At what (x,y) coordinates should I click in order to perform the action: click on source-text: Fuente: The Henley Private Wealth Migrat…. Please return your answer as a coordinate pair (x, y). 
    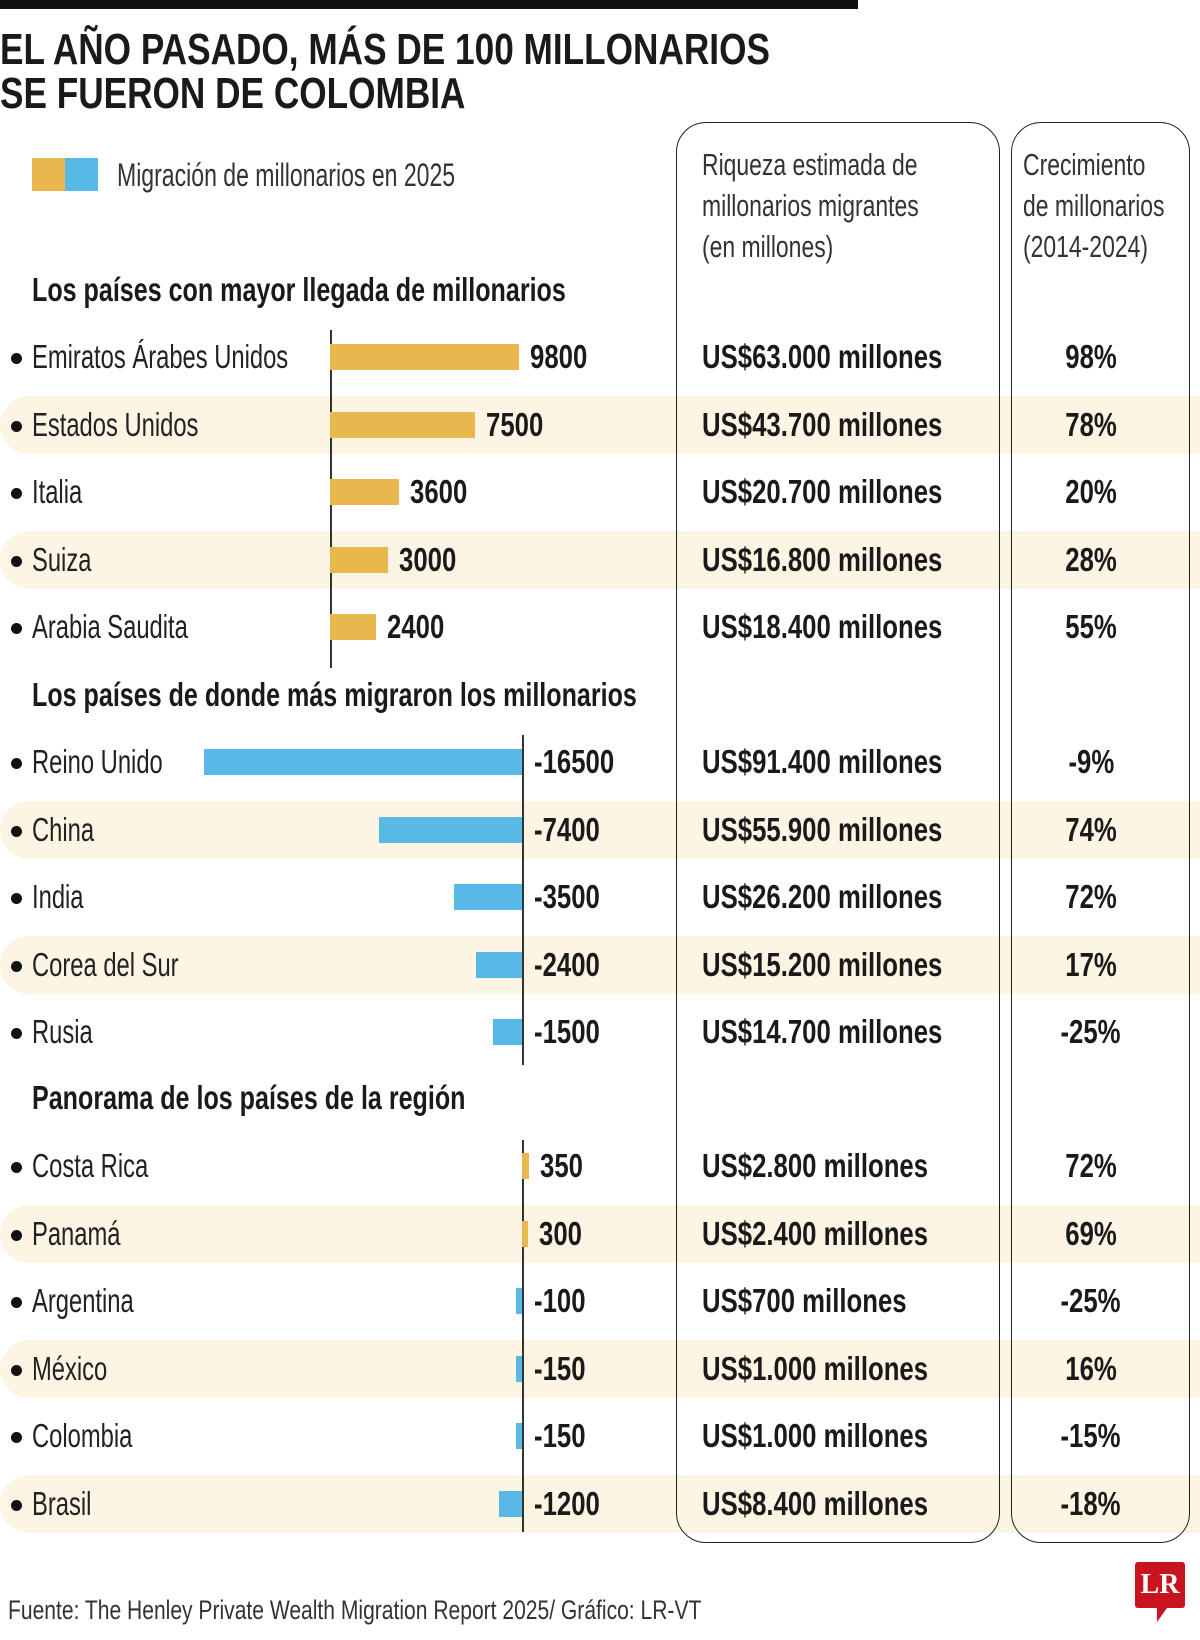
    Looking at the image, I should click on (355, 1610).